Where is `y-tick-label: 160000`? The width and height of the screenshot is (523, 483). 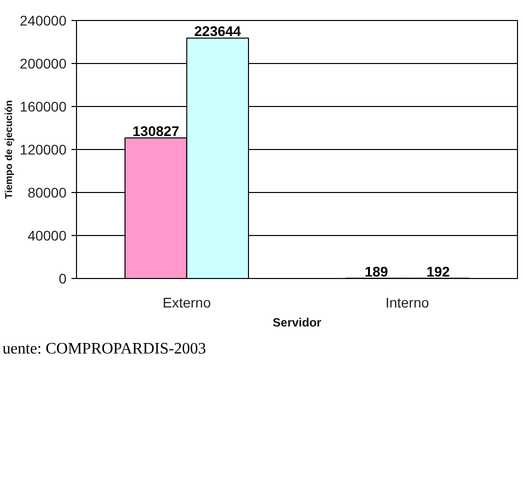 y-tick-label: 160000 is located at coordinates (43, 106).